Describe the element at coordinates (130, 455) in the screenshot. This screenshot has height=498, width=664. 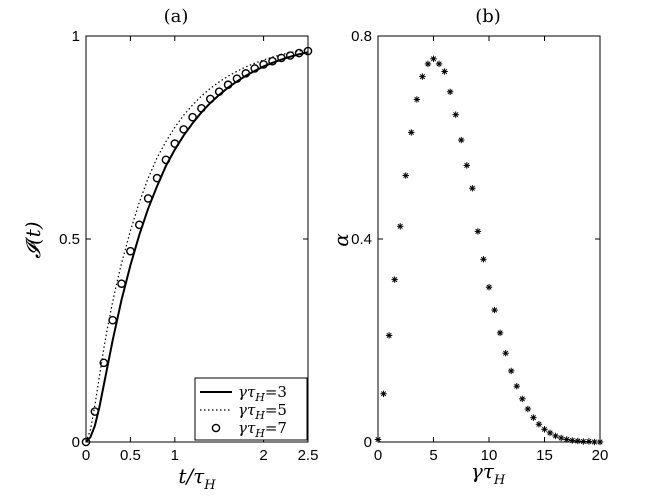
I see `panel-a-xtick-label: 0.5` at that location.